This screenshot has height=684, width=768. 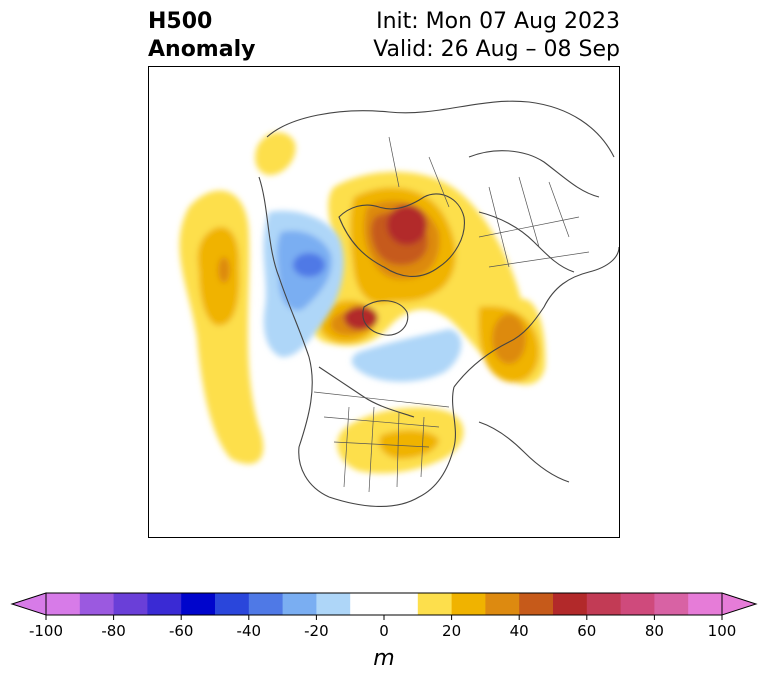 I want to click on field-type-label: Anomaly, so click(x=202, y=49).